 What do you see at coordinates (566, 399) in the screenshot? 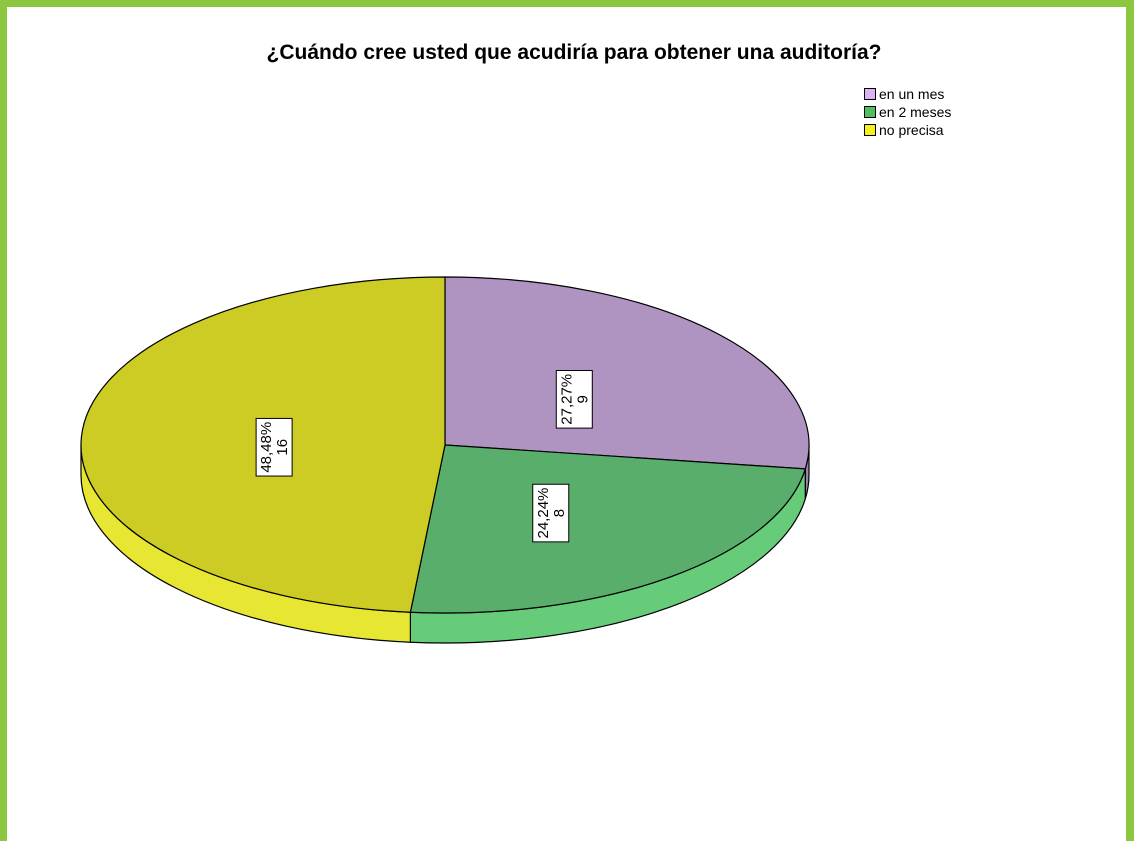
I see `data-label-percent: 27,27%` at bounding box center [566, 399].